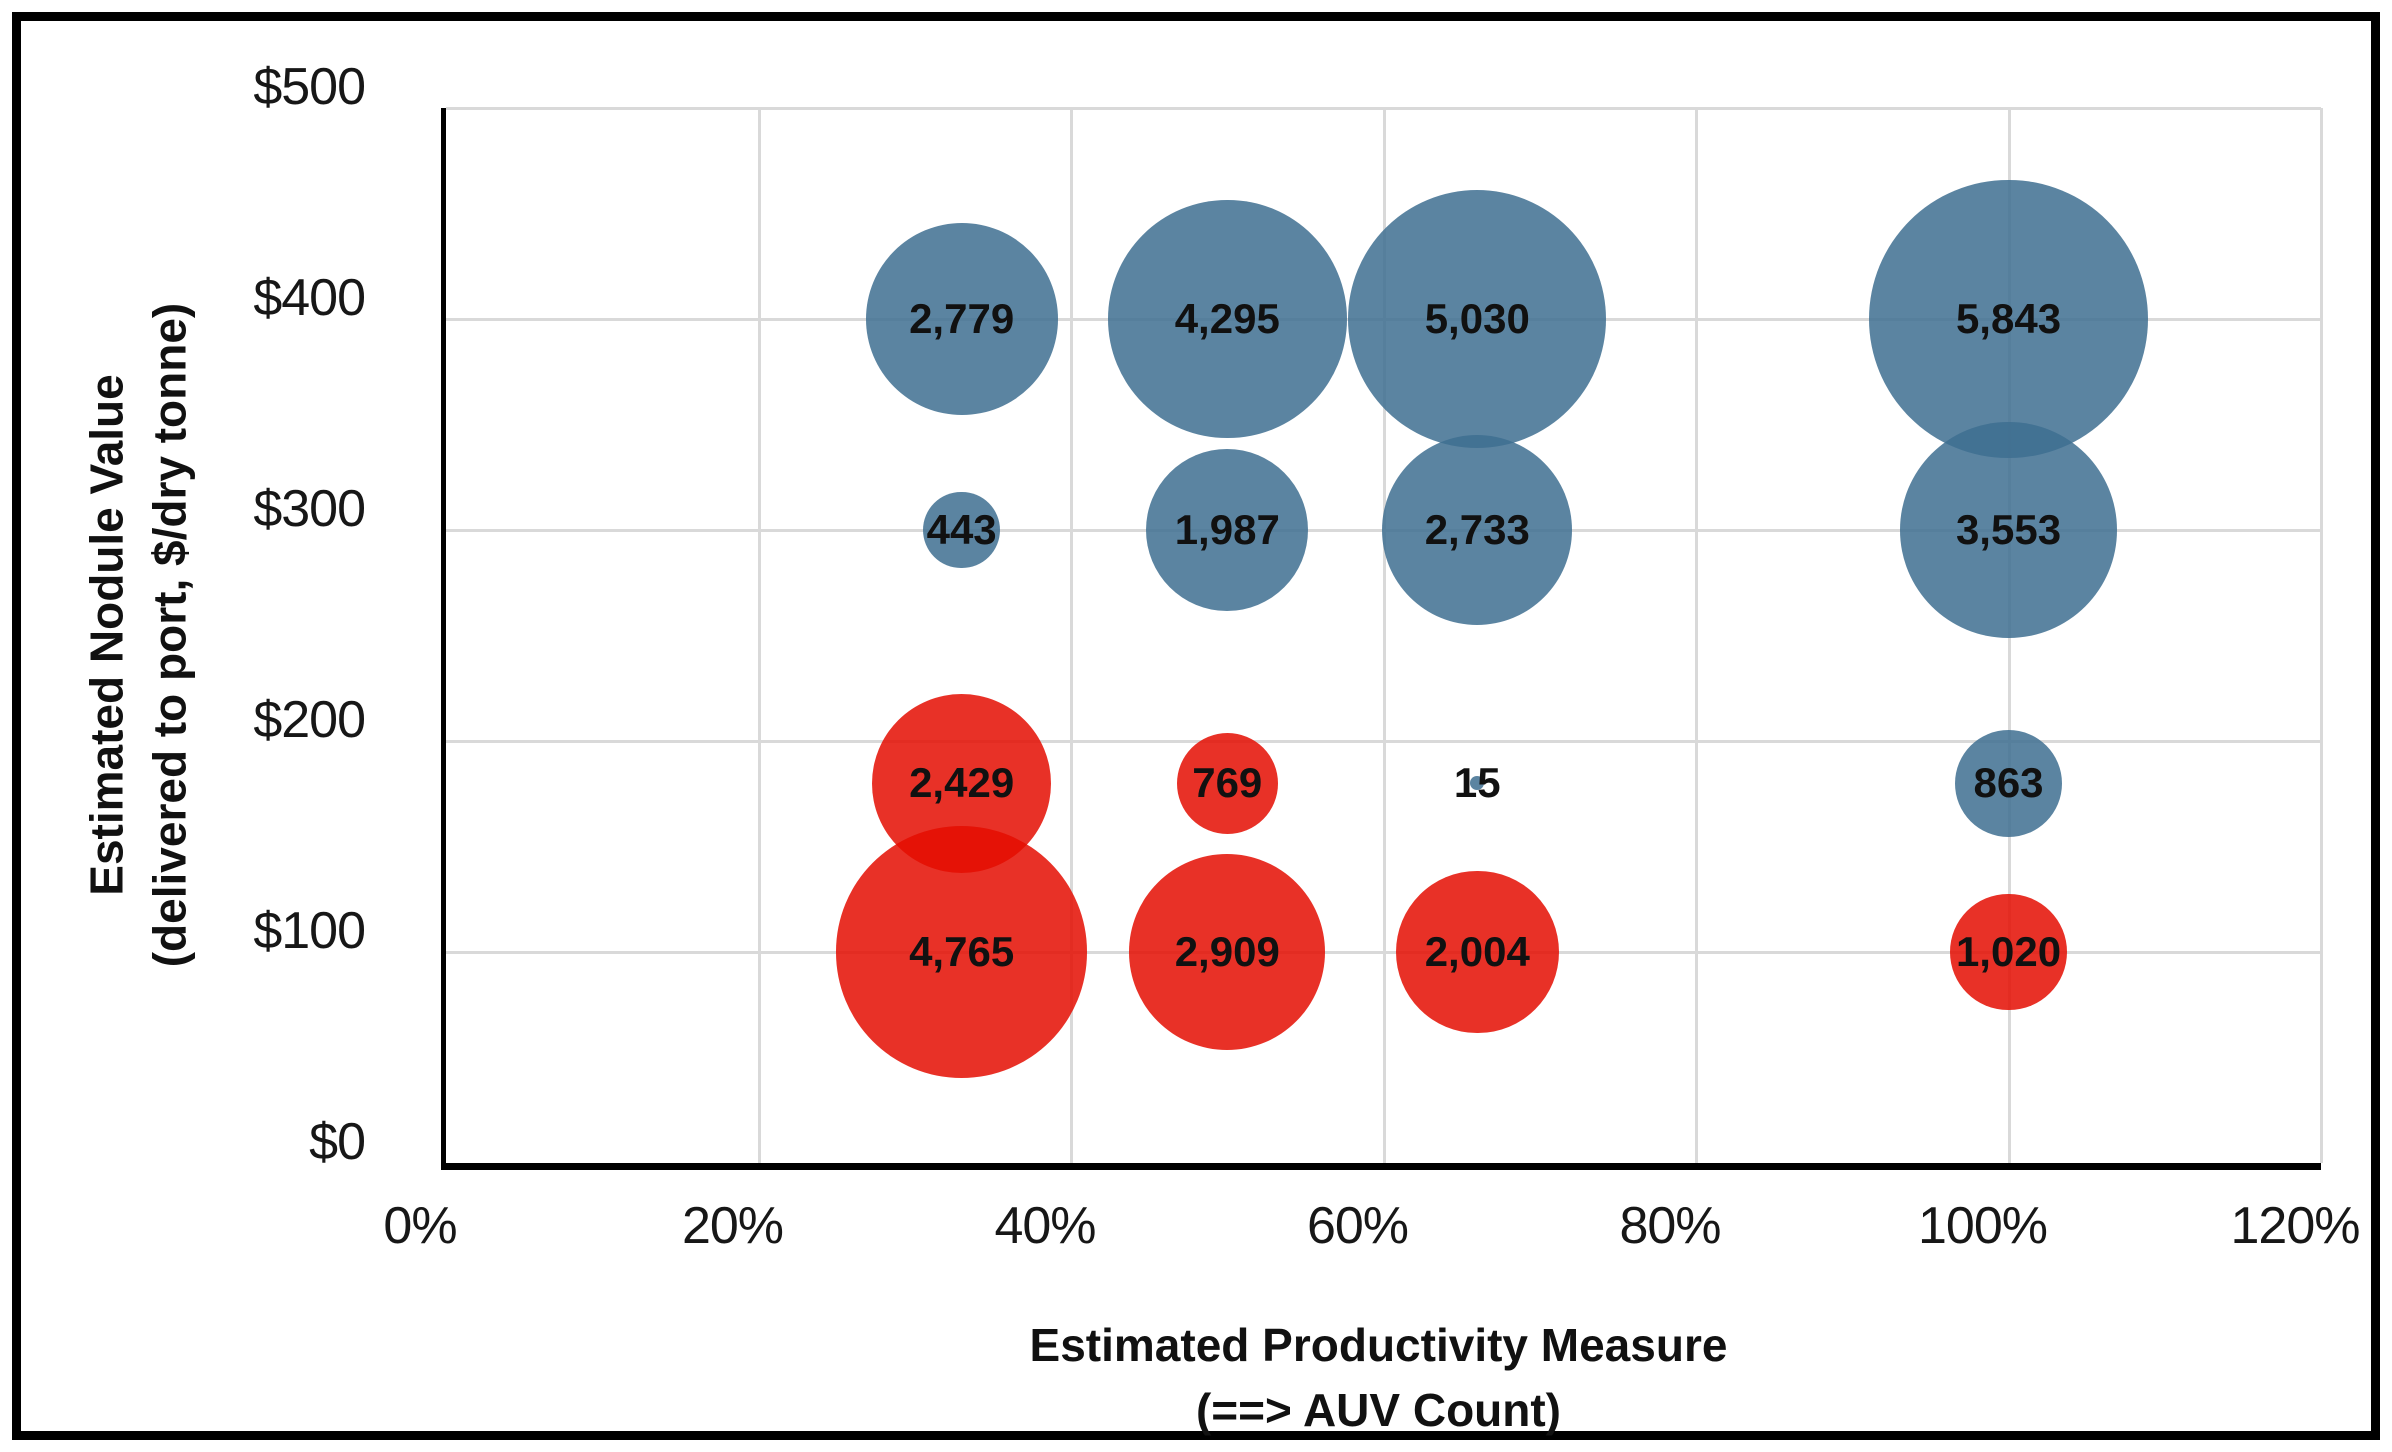 This screenshot has height=1452, width=2392. I want to click on bubble-label: 1,987, so click(1227, 529).